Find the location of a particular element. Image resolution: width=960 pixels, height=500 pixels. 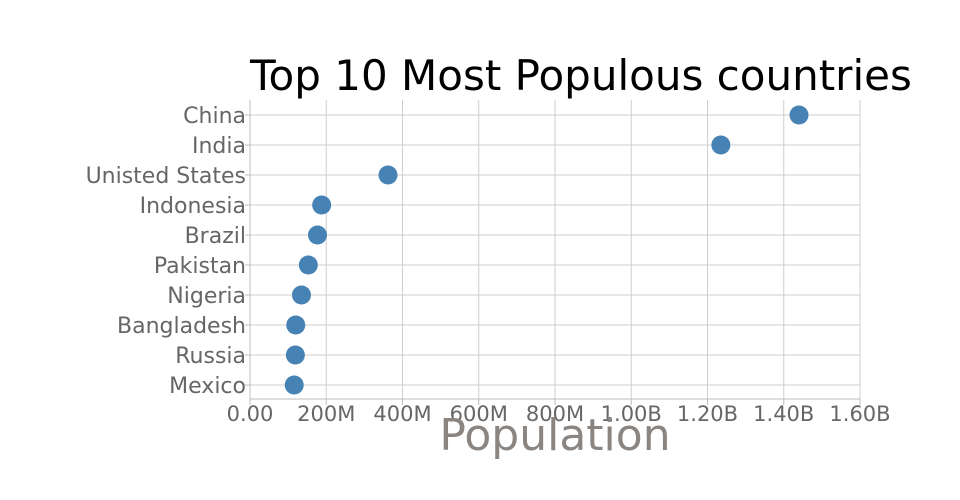

y-tick-label: Pakistan is located at coordinates (200, 266).